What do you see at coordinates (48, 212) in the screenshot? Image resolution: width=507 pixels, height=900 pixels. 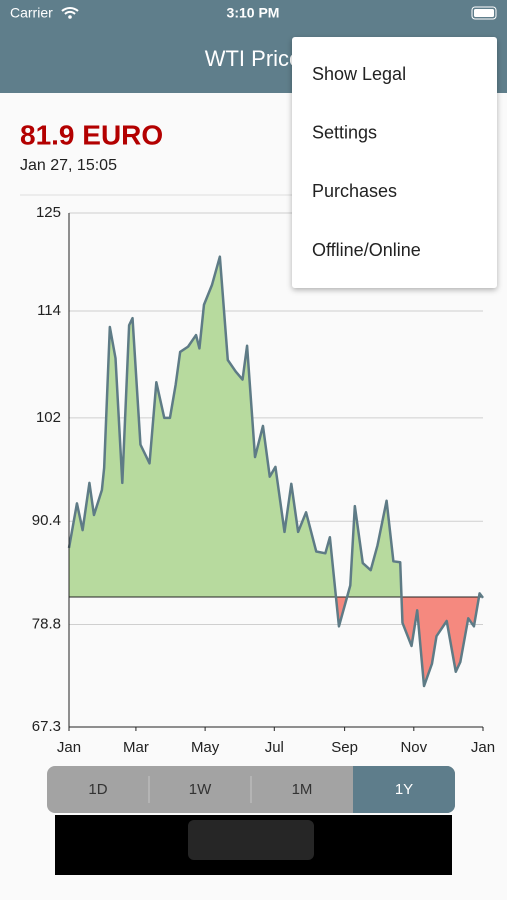 I see `y-tick-label: 125` at bounding box center [48, 212].